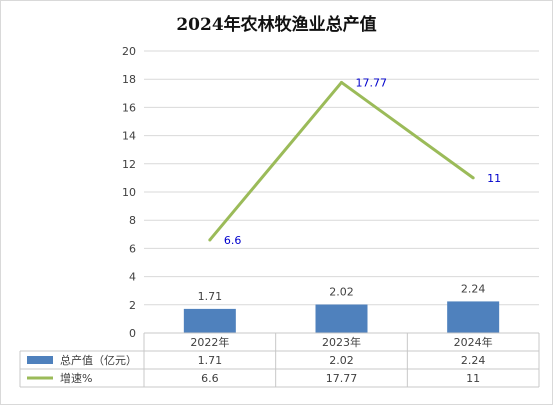 The width and height of the screenshot is (553, 405). I want to click on table-cell-bar-value: 2.02, so click(341, 360).